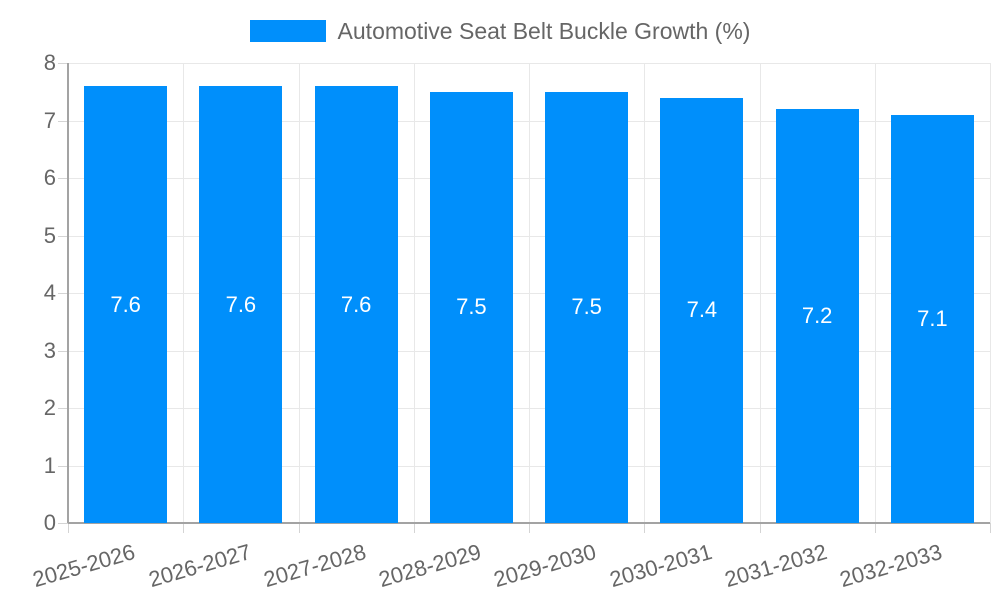  I want to click on y-tick-label: 4, so click(49, 292).